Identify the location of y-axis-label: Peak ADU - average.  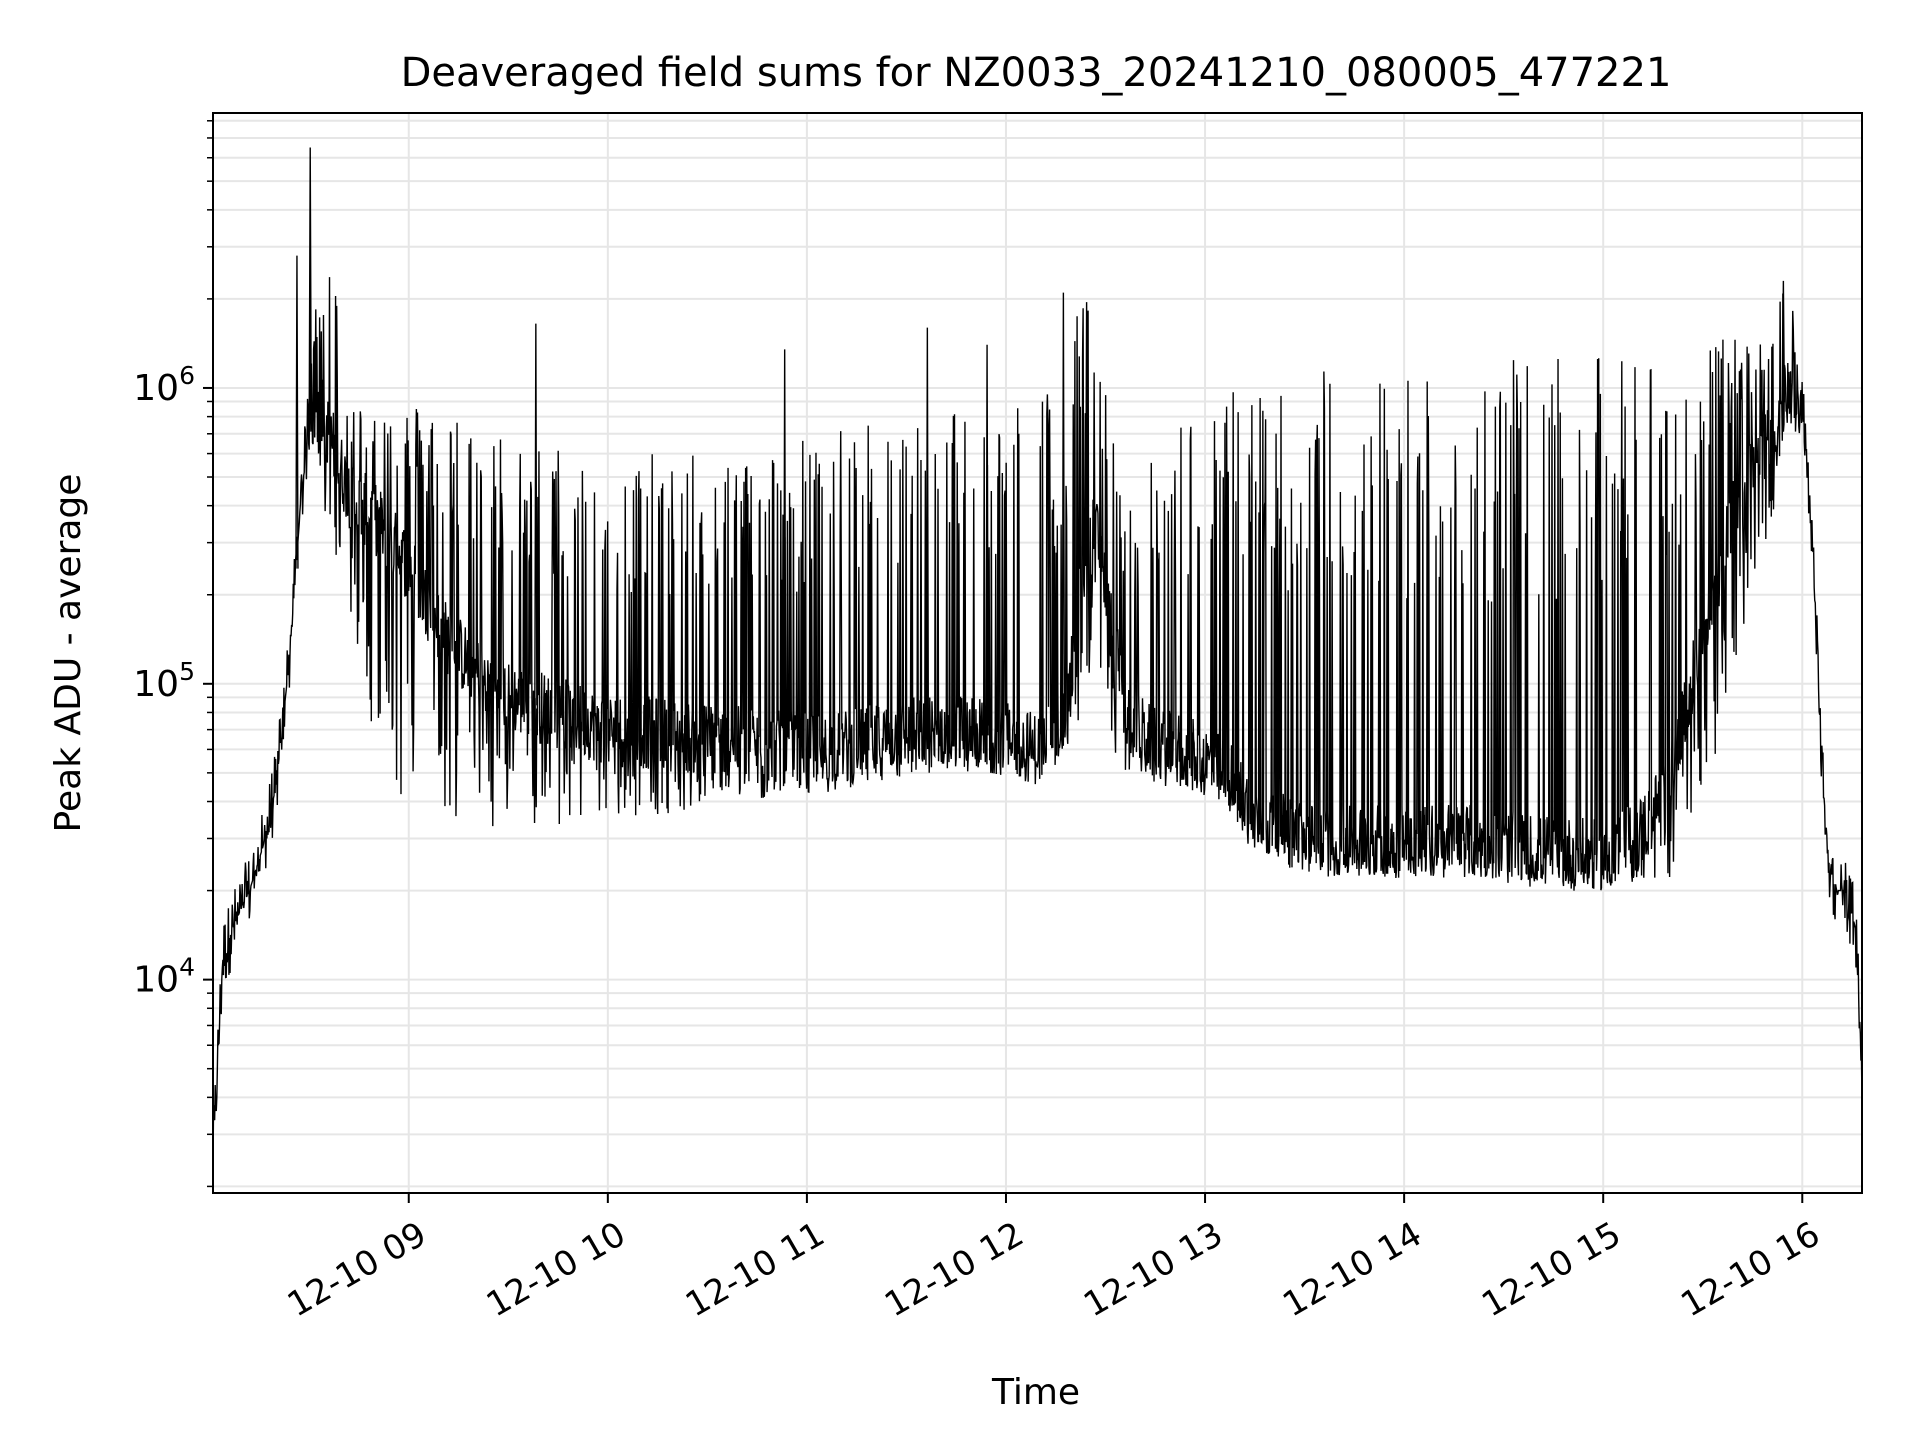
(68, 653).